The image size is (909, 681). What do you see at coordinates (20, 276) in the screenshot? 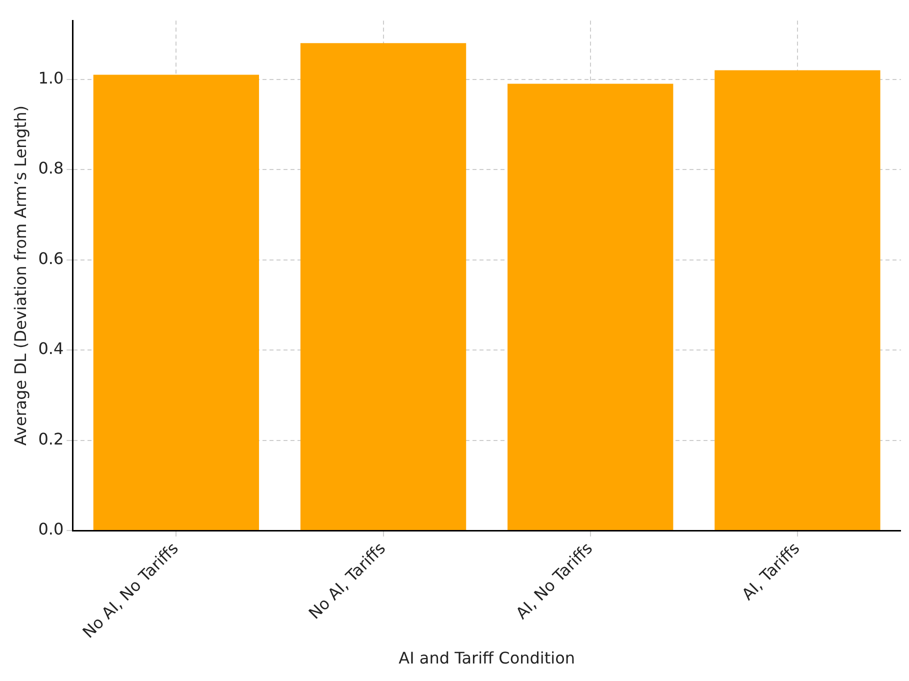
I see `y-axis-title: Average DL (Deviation from Arm’s Length)` at bounding box center [20, 276].